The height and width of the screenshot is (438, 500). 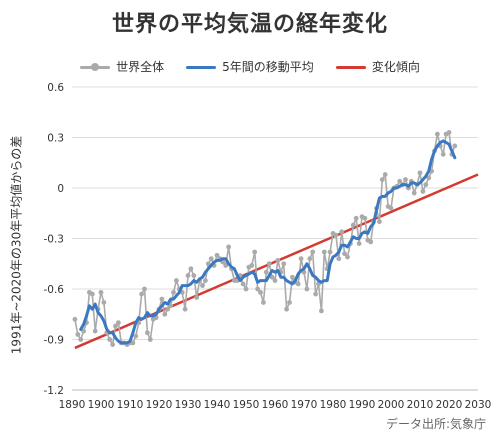 What do you see at coordinates (249, 24) in the screenshot?
I see `chart-title: 世界の平均気温の経年変化` at bounding box center [249, 24].